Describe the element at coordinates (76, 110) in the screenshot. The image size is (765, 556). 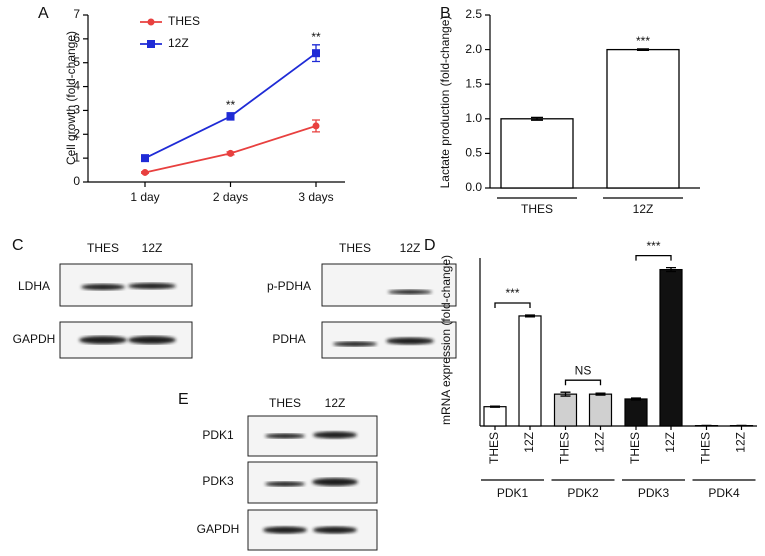
I see `y-tick-label: 3` at that location.